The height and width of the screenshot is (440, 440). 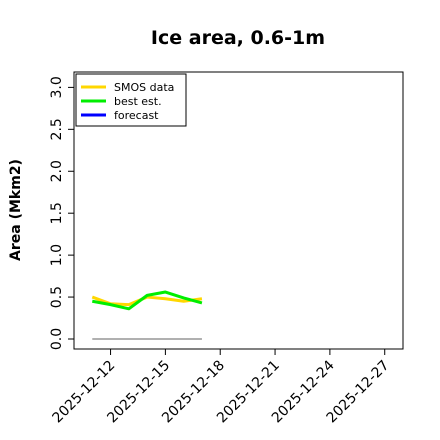 I want to click on legend-label: SMOS data, so click(x=144, y=87).